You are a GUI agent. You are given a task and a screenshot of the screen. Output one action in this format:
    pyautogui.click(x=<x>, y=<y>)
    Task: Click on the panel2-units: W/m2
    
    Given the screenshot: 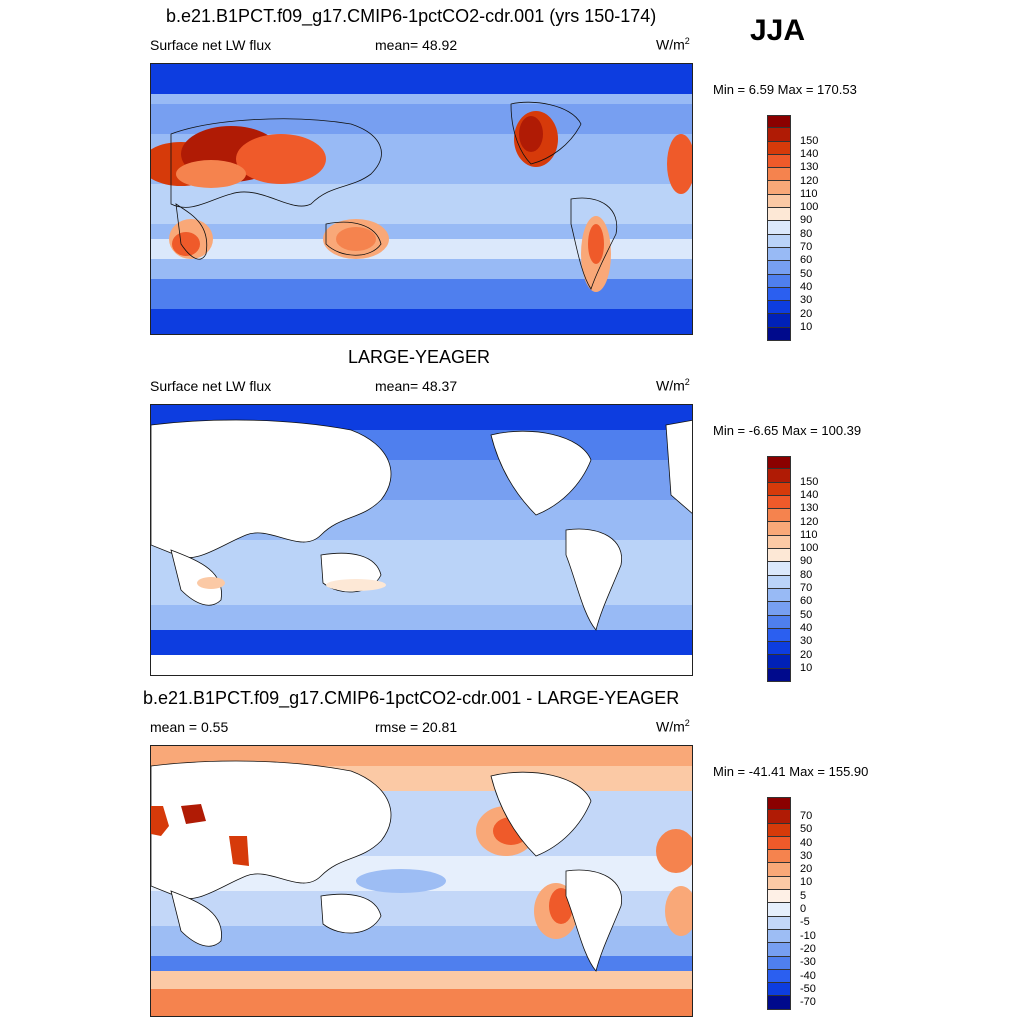 What is the action you would take?
    pyautogui.click(x=673, y=385)
    